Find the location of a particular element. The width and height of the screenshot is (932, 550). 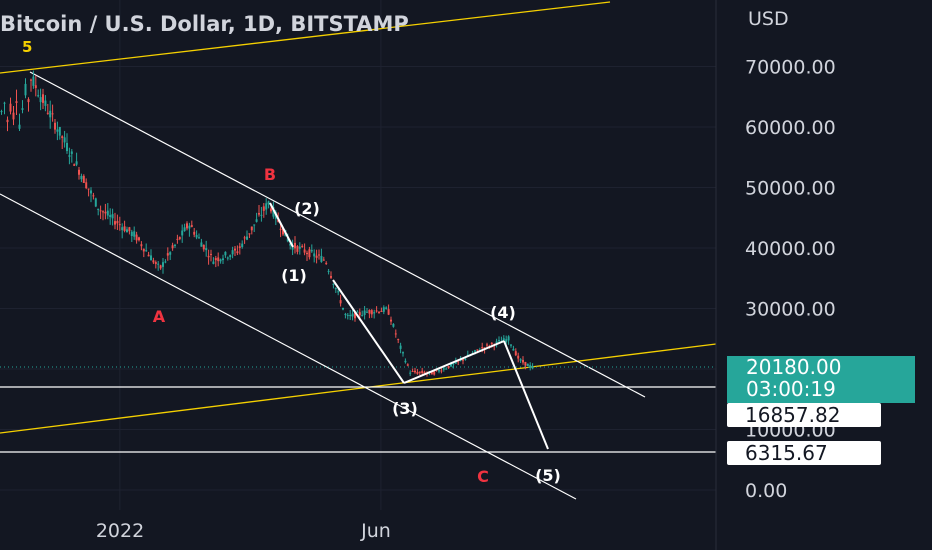

upper-yellow-trendline is located at coordinates (305, 37).